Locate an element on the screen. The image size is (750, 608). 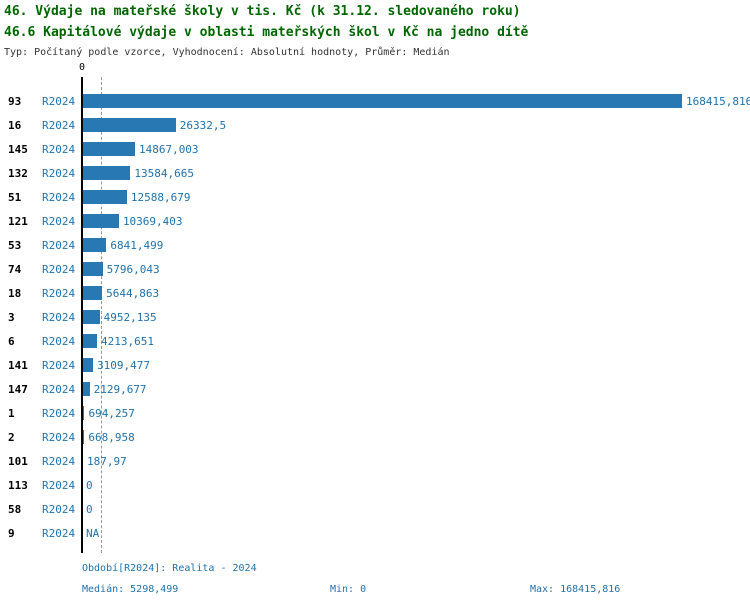
bar-row: 58 R2024 0 is located at coordinates (375, 509).